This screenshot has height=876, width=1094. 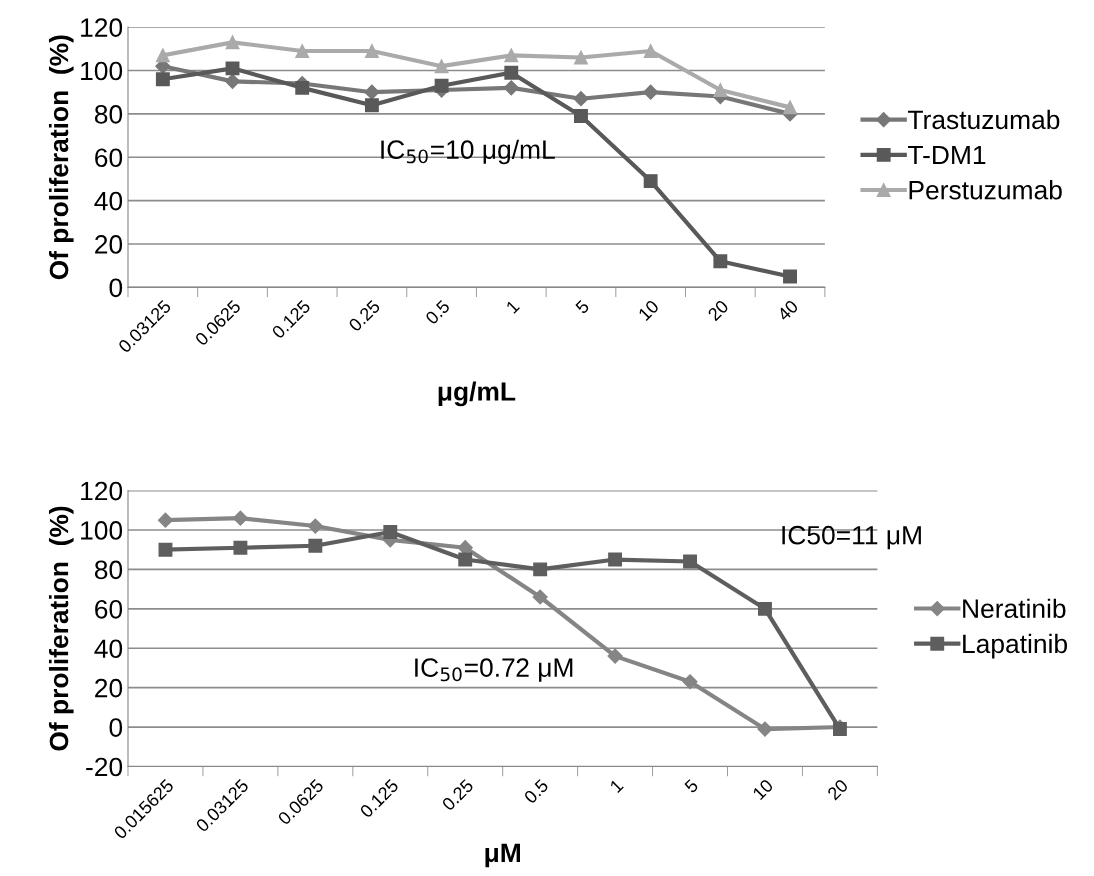 What do you see at coordinates (494, 670) in the screenshot?
I see `annotation: IC$_{50}$=0.72 μM` at bounding box center [494, 670].